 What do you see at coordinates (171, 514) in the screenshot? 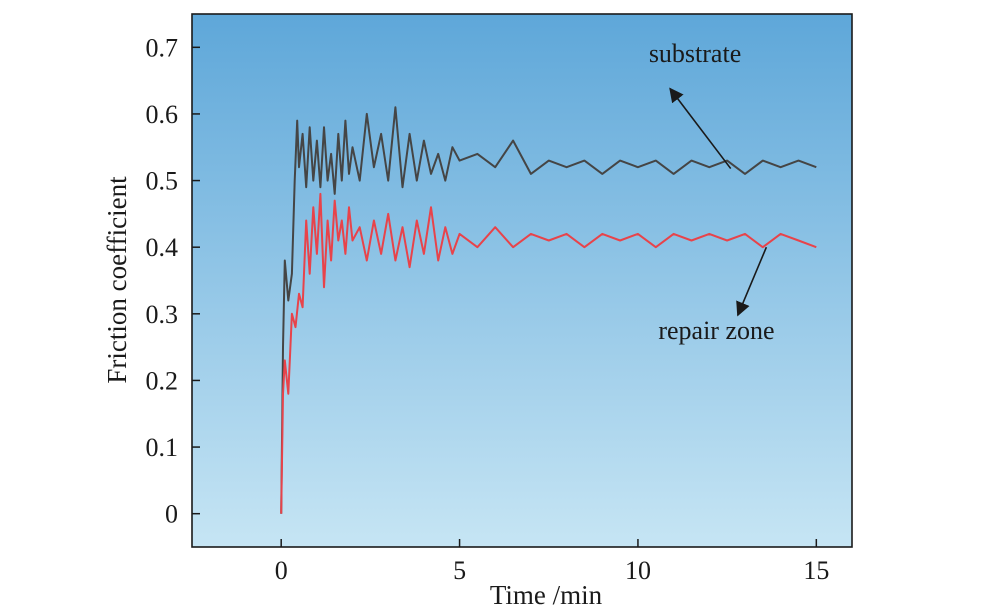
I see `y-tick-label: 0` at bounding box center [171, 514].